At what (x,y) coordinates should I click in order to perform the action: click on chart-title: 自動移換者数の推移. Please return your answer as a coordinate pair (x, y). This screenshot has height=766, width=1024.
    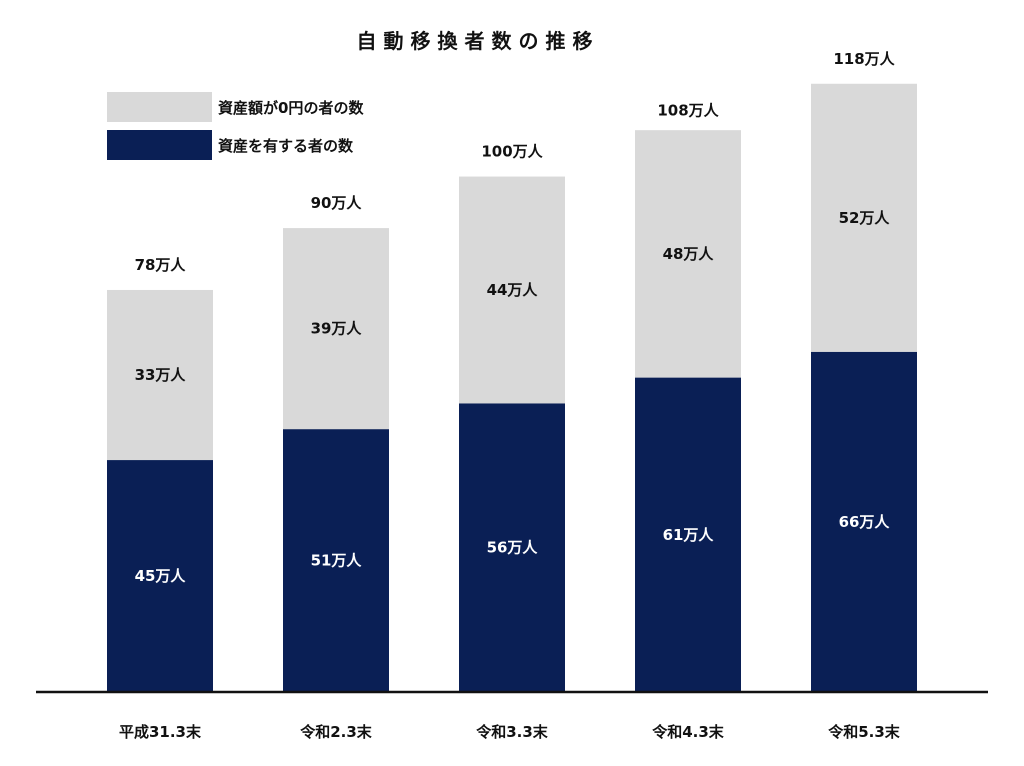
    Looking at the image, I should click on (478, 41).